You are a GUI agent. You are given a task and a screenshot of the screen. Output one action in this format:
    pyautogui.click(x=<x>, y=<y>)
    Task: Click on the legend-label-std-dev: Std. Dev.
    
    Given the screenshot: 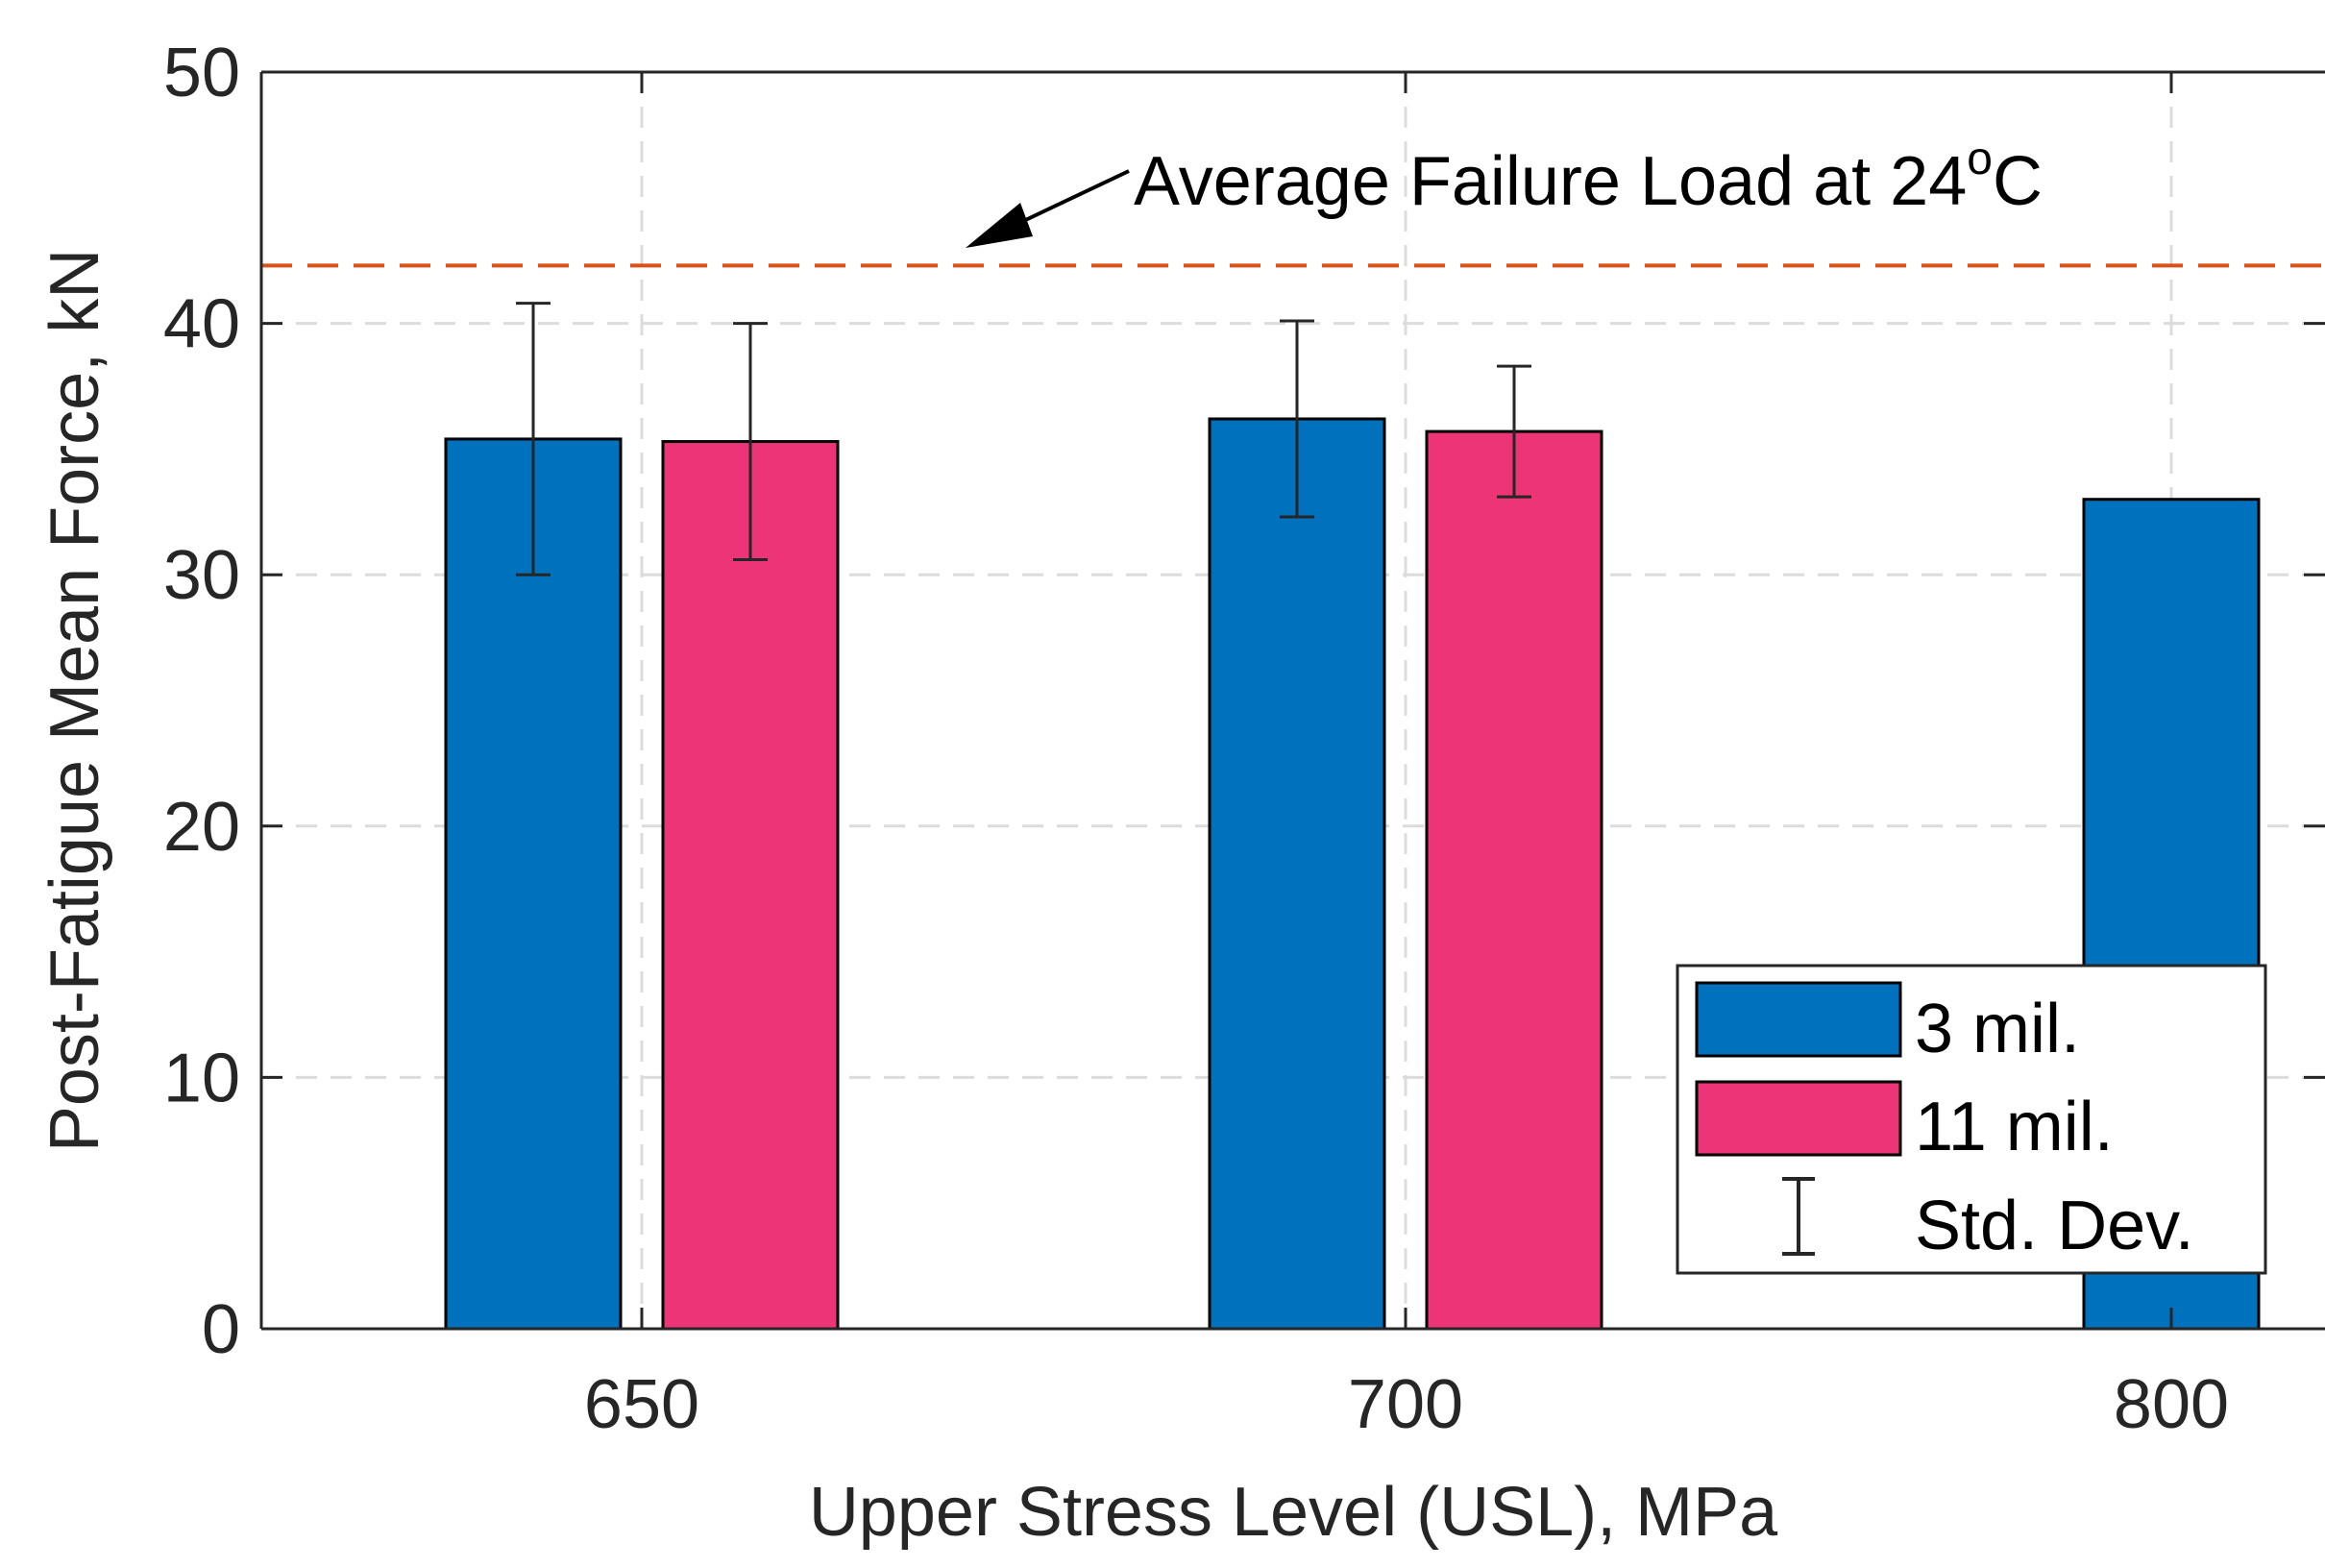 What is the action you would take?
    pyautogui.click(x=2054, y=1226)
    